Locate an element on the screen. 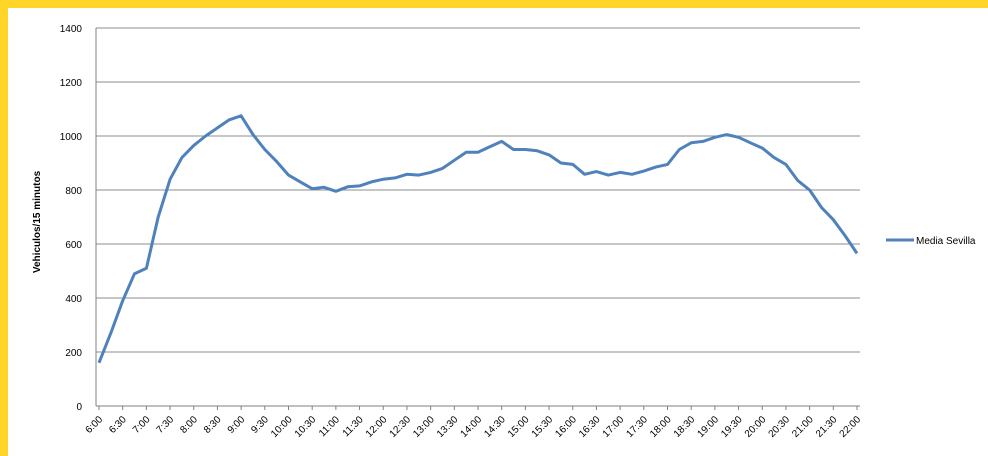 The image size is (988, 456). y-tick-label: 0 is located at coordinates (79, 407).